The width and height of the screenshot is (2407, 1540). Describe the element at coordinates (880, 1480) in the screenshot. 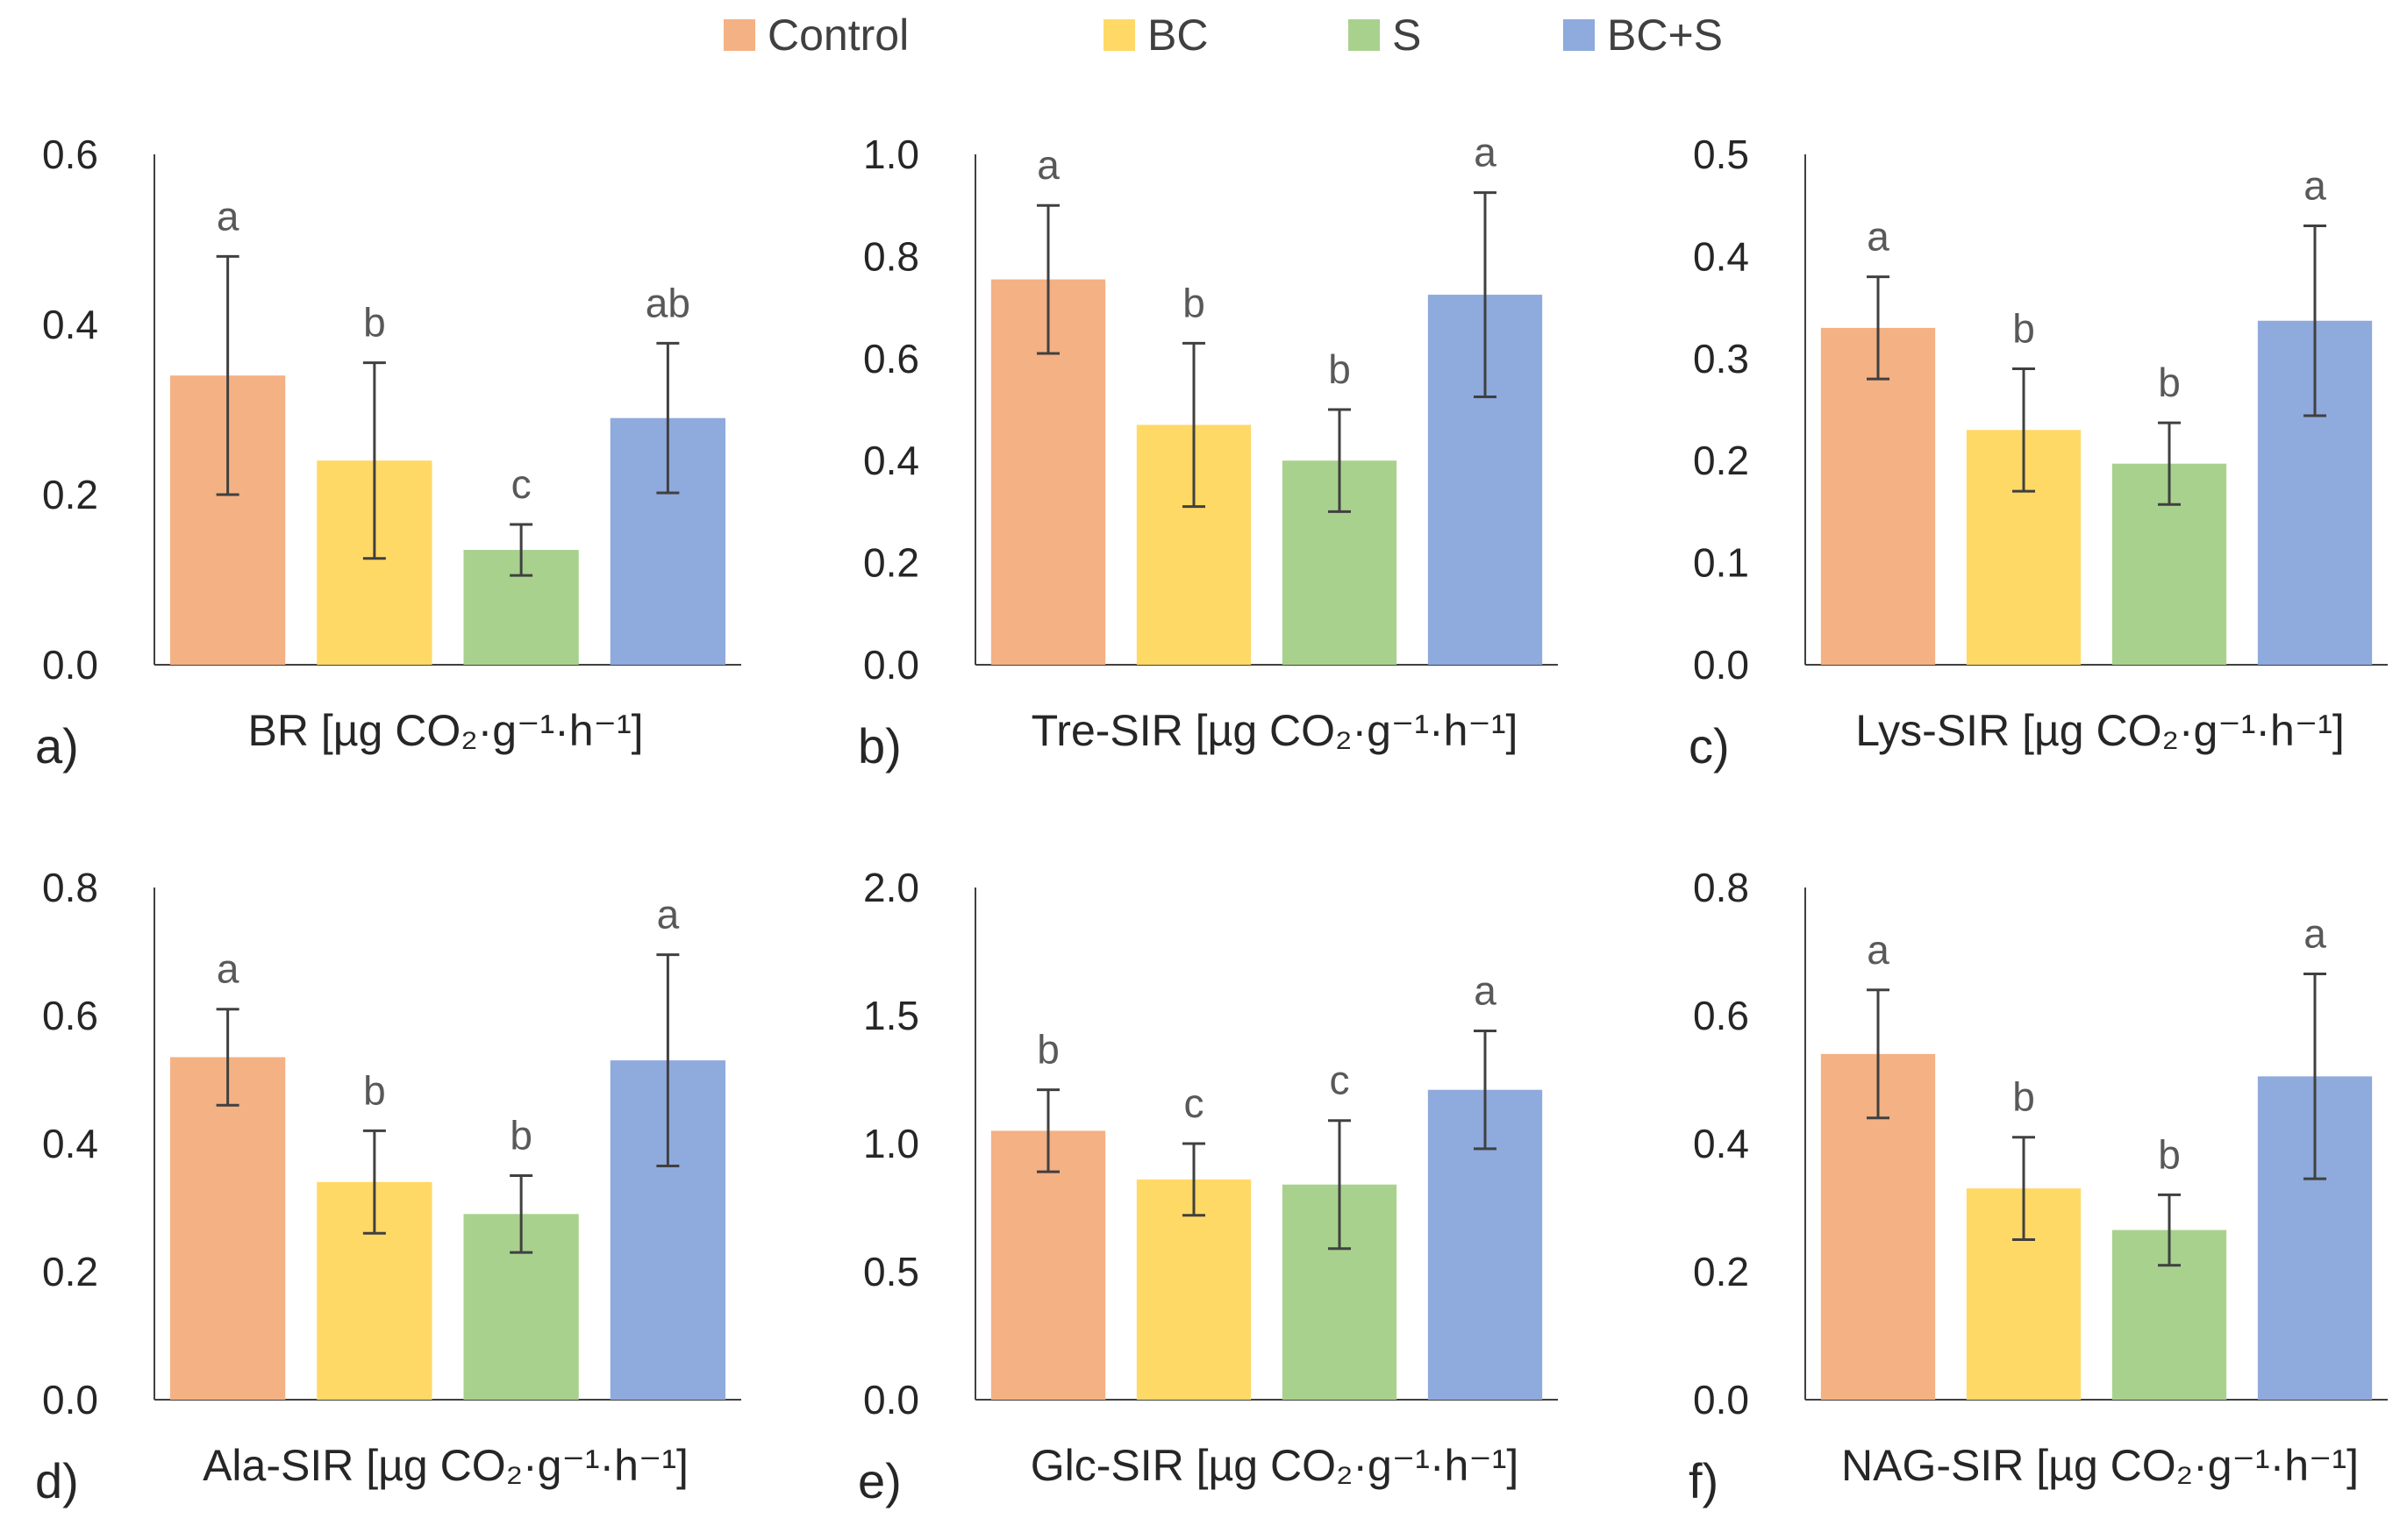

I see `panel-label: e)` at that location.